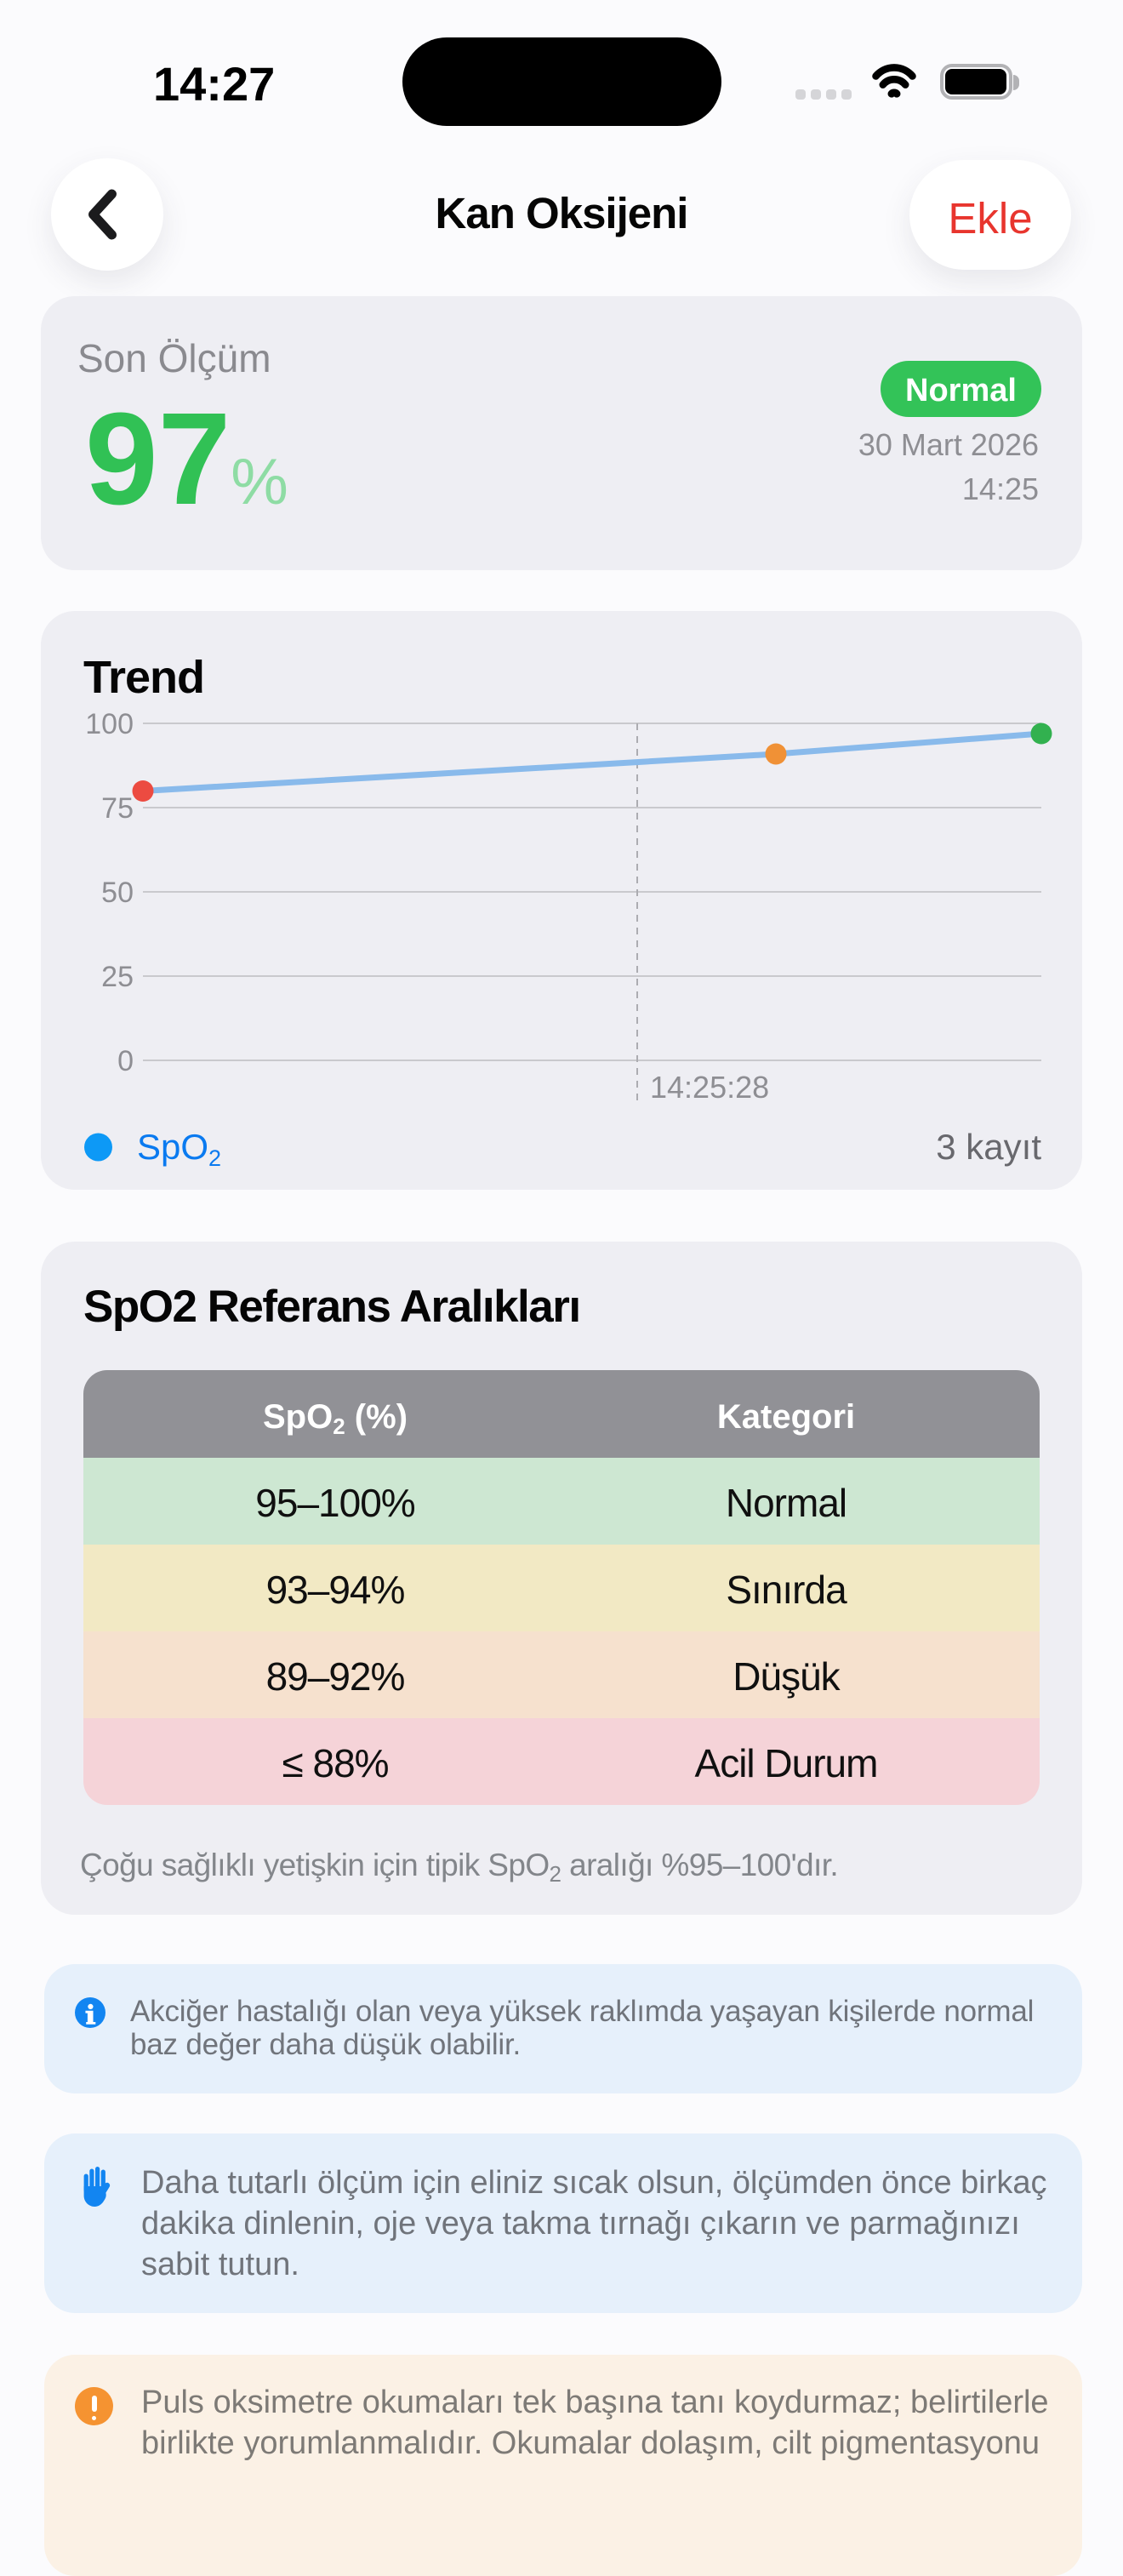  I want to click on svg-text: 75, so click(117, 808).